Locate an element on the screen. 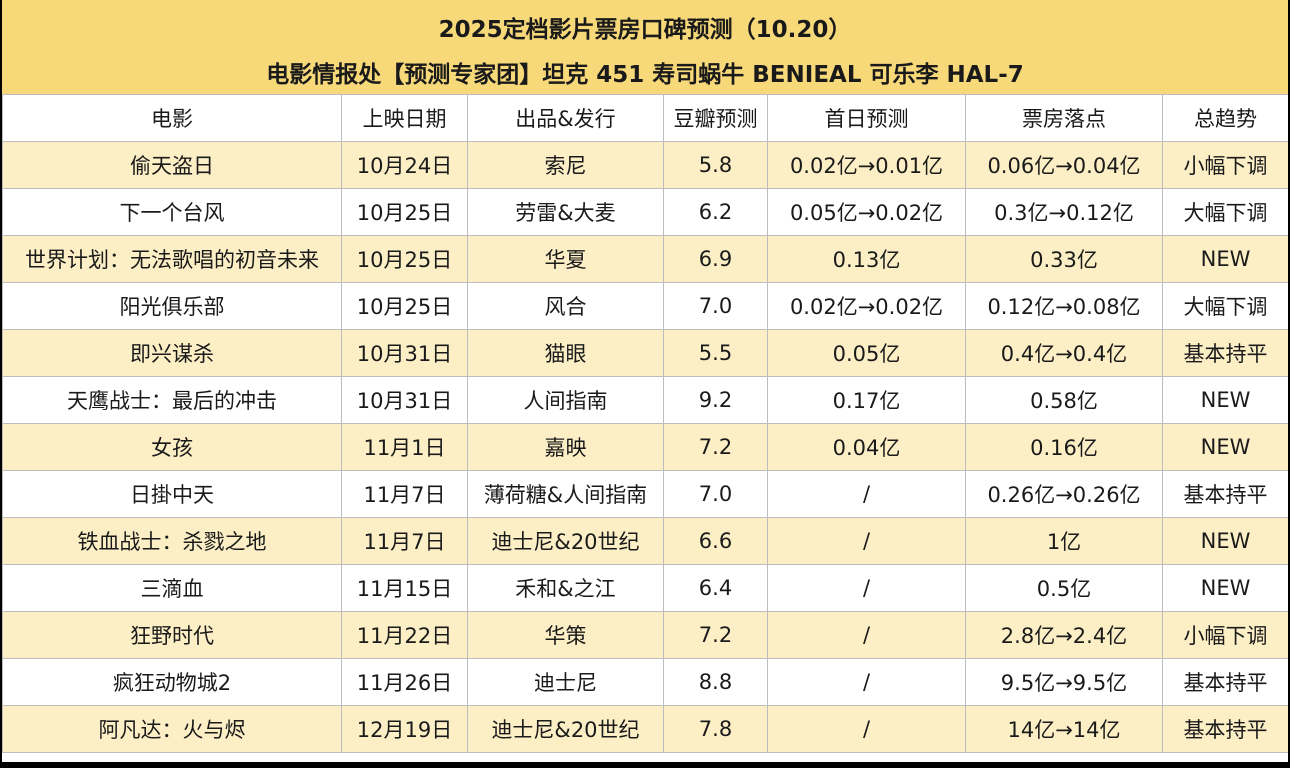 This screenshot has height=768, width=1290. movie-cell: 偷天盗日 is located at coordinates (172, 165).